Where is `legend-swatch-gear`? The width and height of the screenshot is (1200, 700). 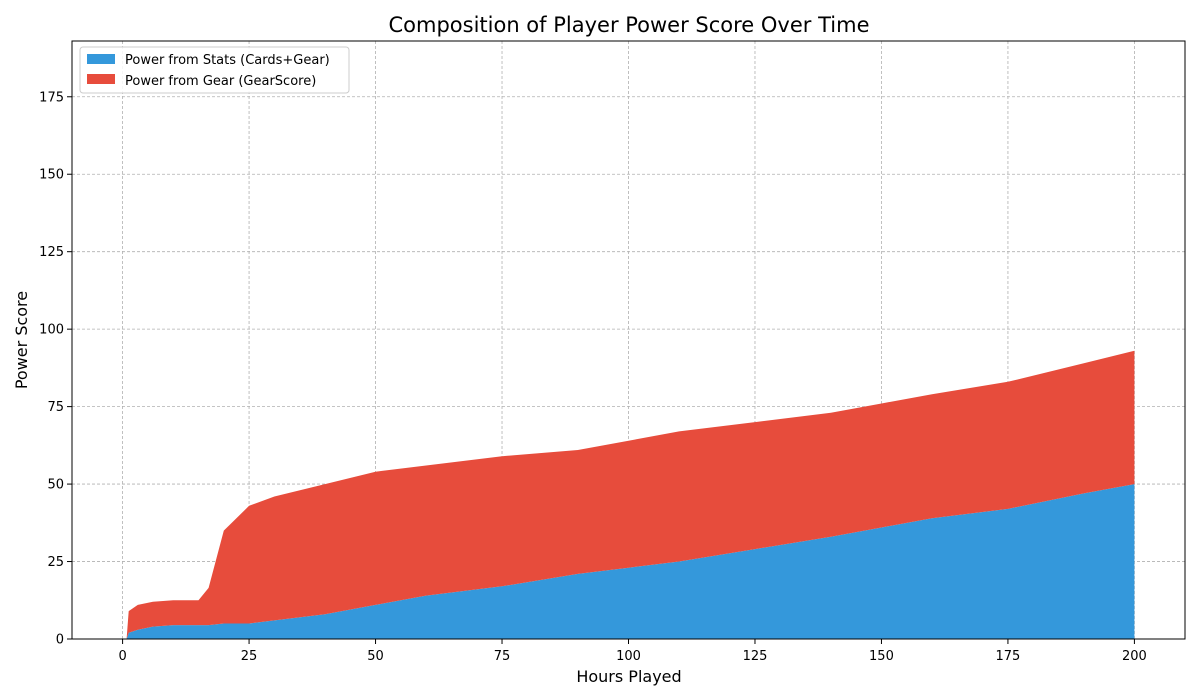 legend-swatch-gear is located at coordinates (101, 79).